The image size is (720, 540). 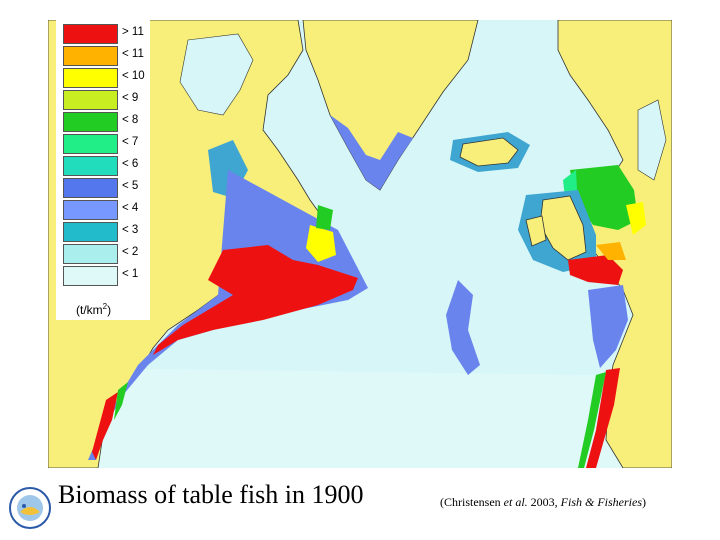 What do you see at coordinates (371, 152) in the screenshot?
I see `greenland-shelf` at bounding box center [371, 152].